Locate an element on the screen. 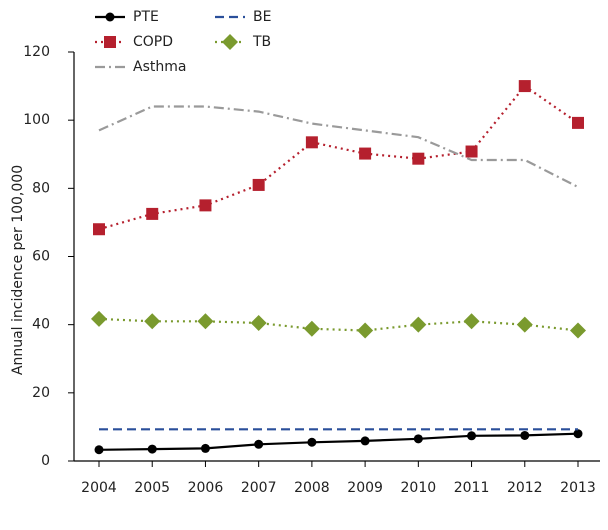 The height and width of the screenshot is (530, 608). legend-label: PTE is located at coordinates (146, 17).